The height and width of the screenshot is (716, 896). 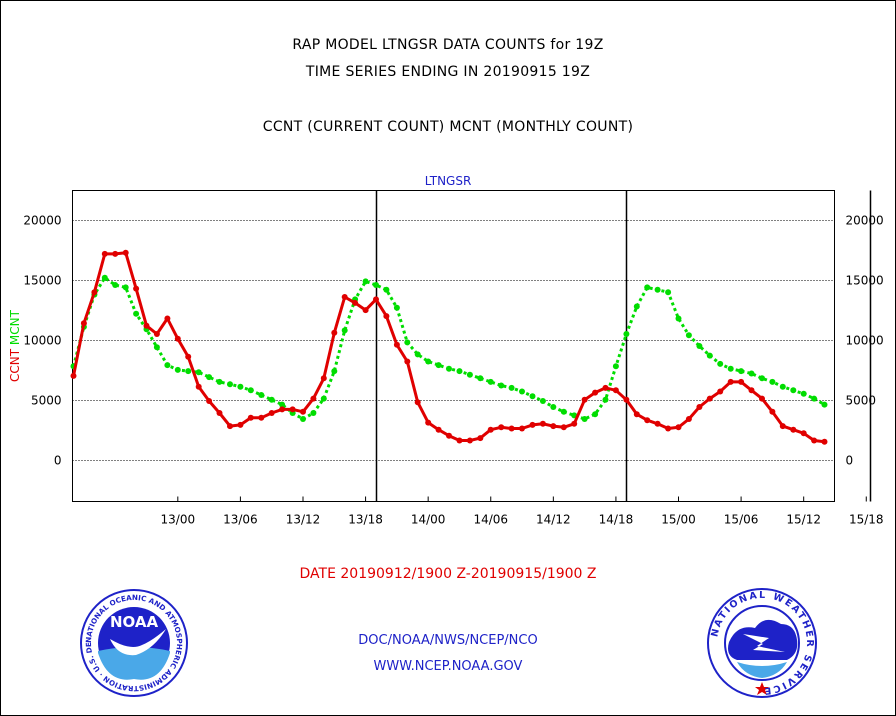 I want to click on x-tick-label: 13/06, so click(x=240, y=520).